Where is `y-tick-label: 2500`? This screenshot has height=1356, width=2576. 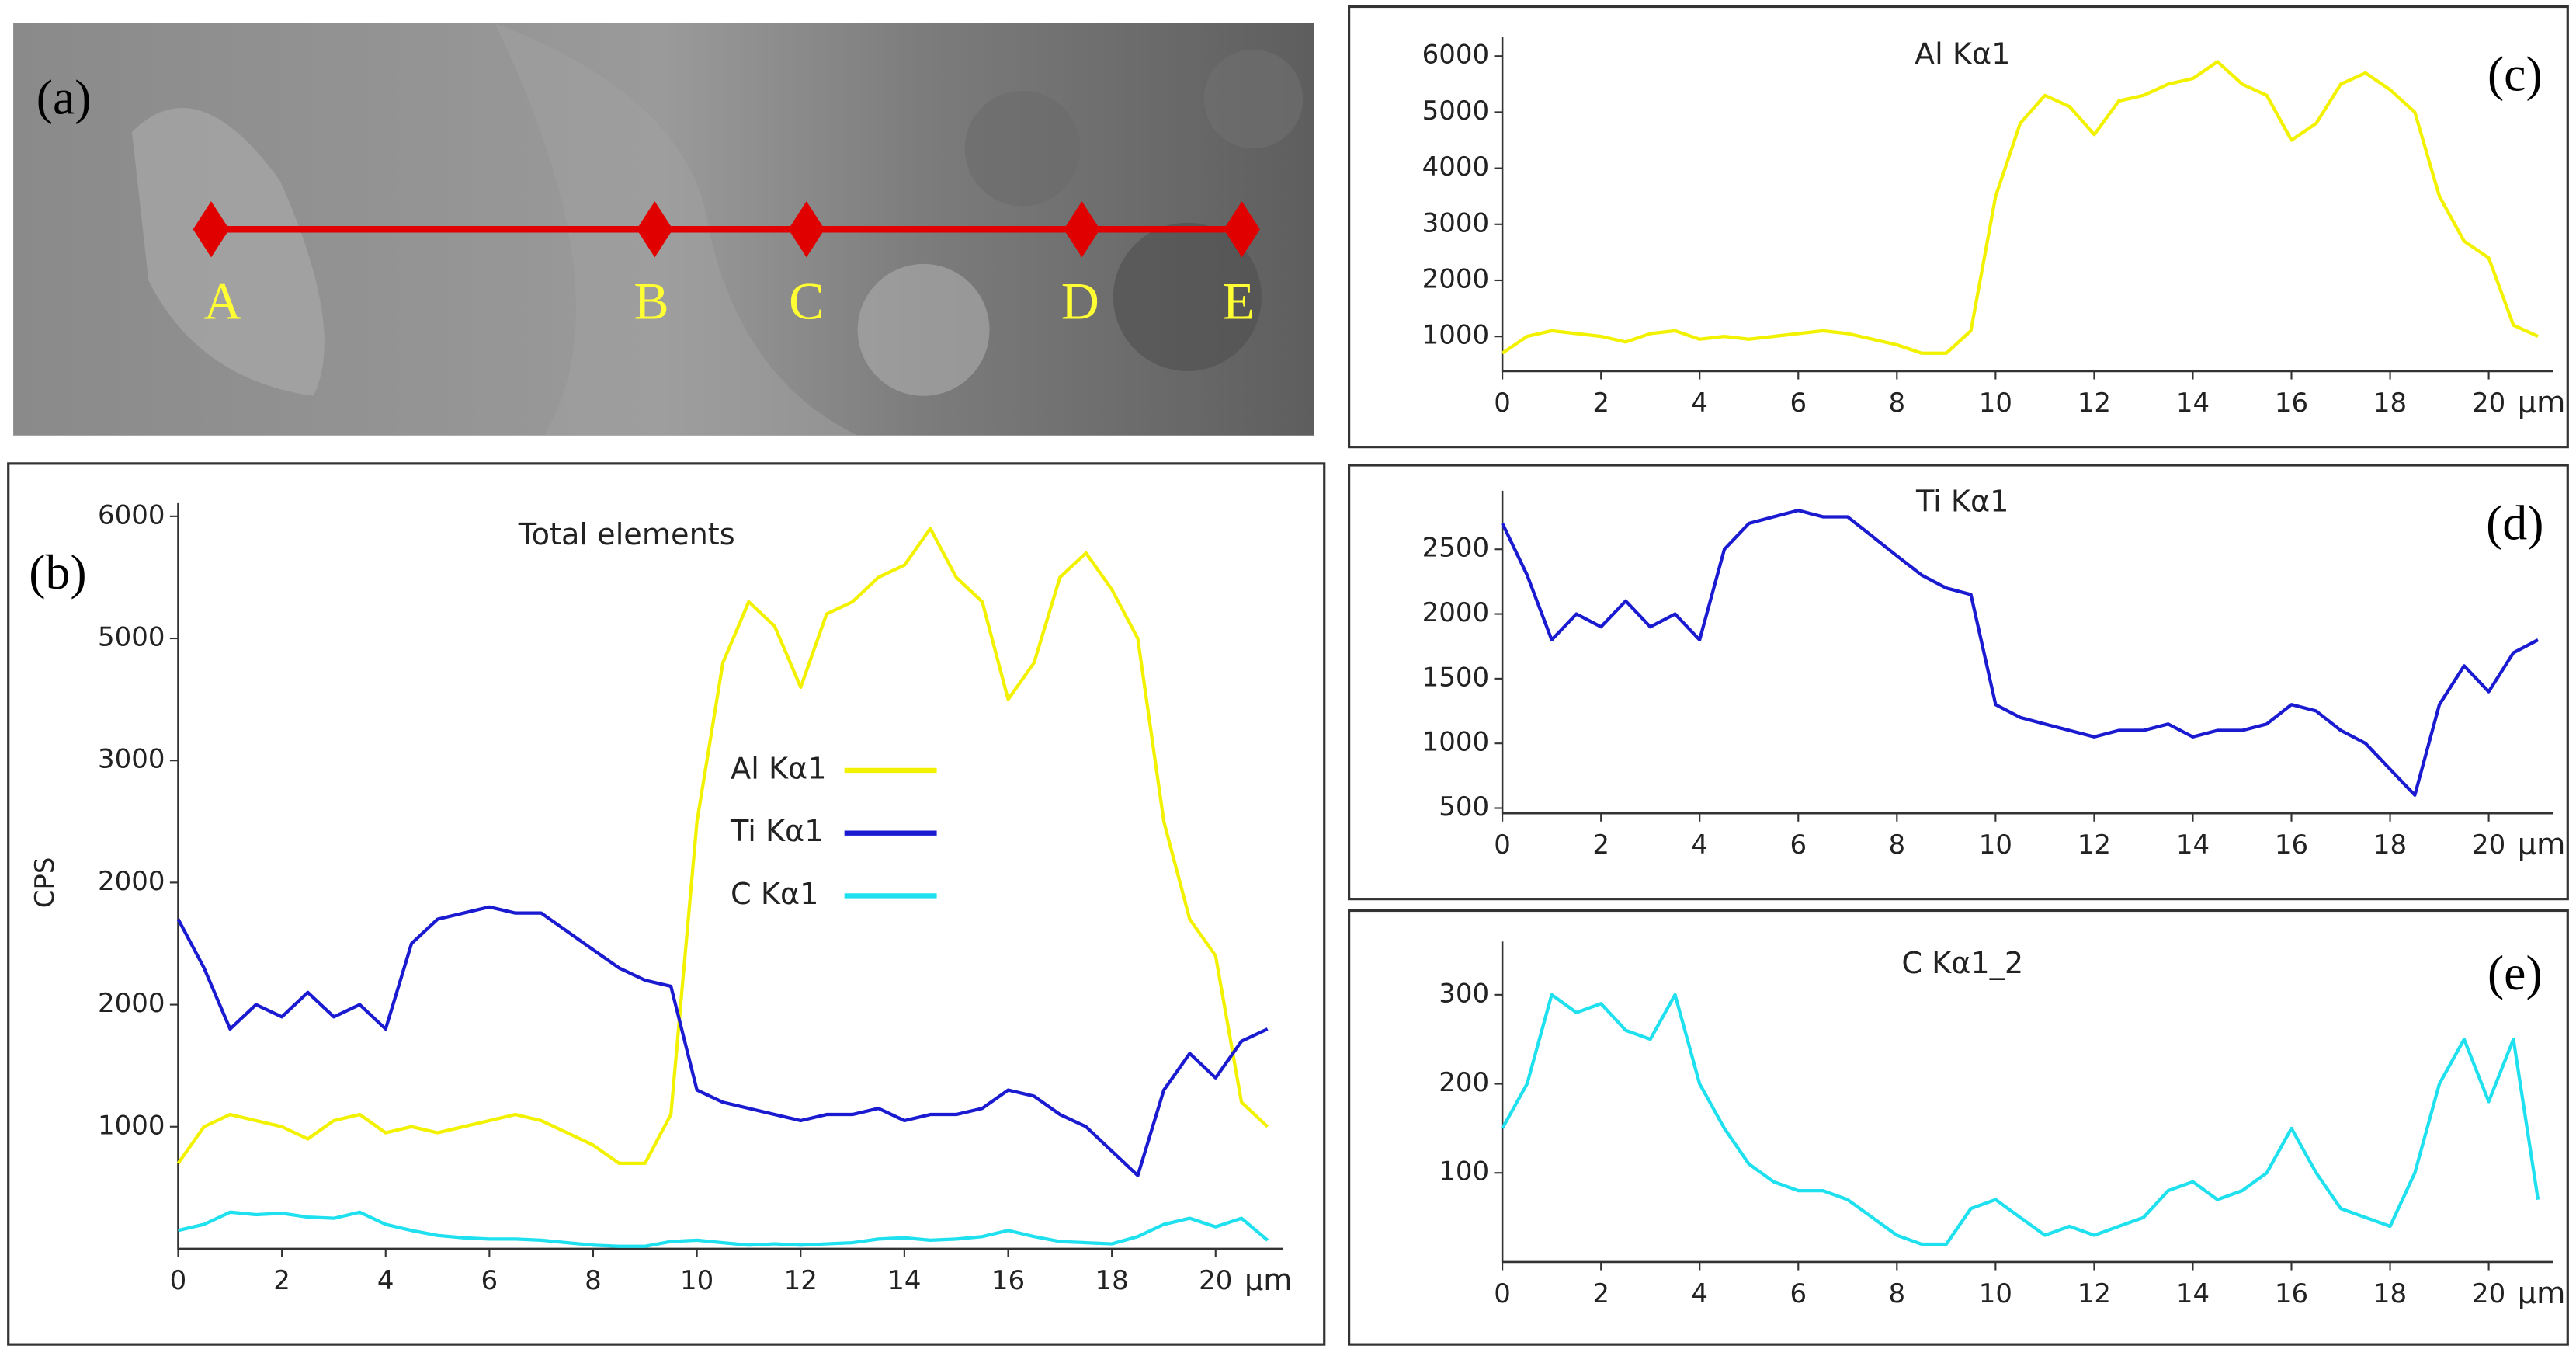 y-tick-label: 2500 is located at coordinates (1455, 548).